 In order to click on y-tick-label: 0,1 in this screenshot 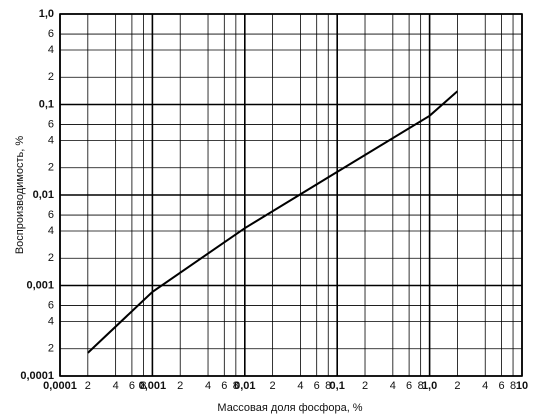, I will do `click(46, 104)`.